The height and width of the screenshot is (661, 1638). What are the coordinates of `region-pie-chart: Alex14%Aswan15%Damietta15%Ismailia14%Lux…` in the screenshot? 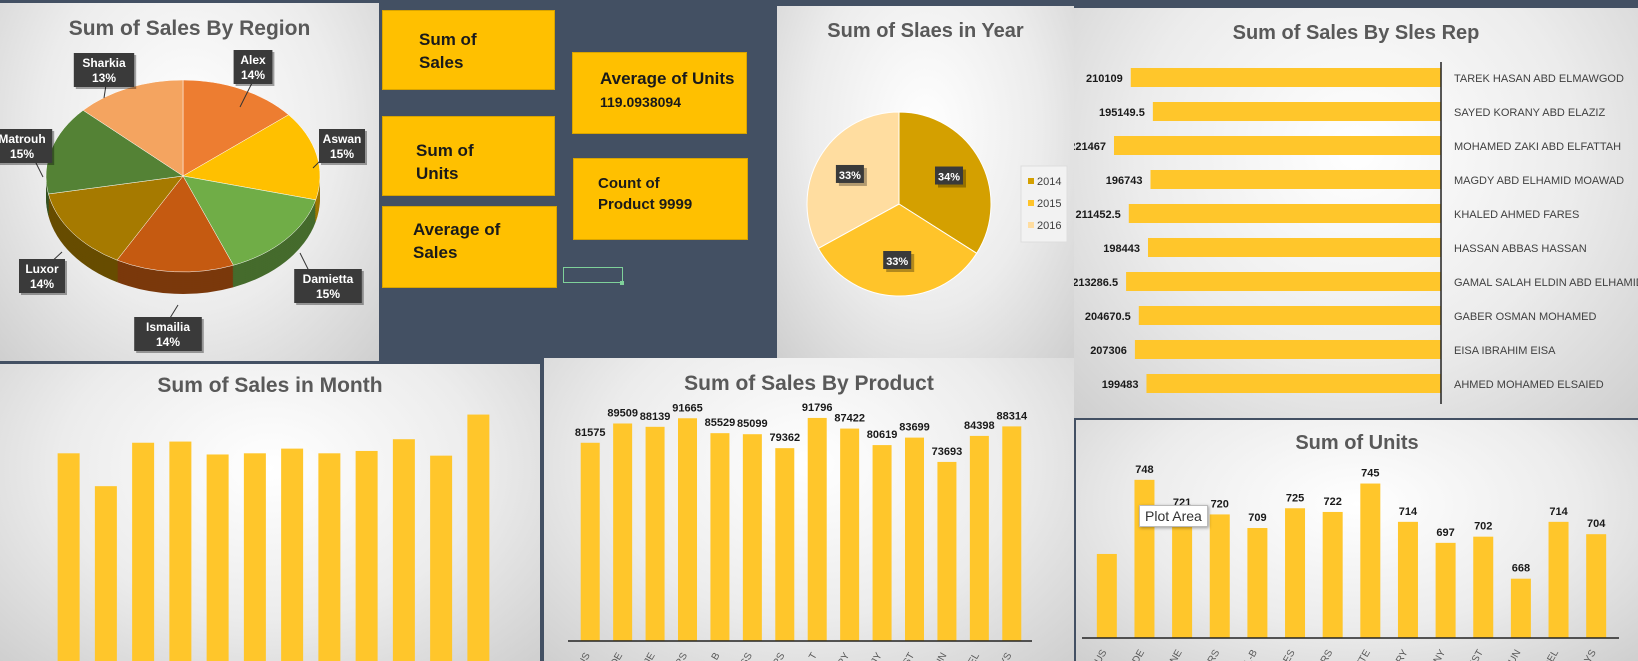 It's located at (189, 182).